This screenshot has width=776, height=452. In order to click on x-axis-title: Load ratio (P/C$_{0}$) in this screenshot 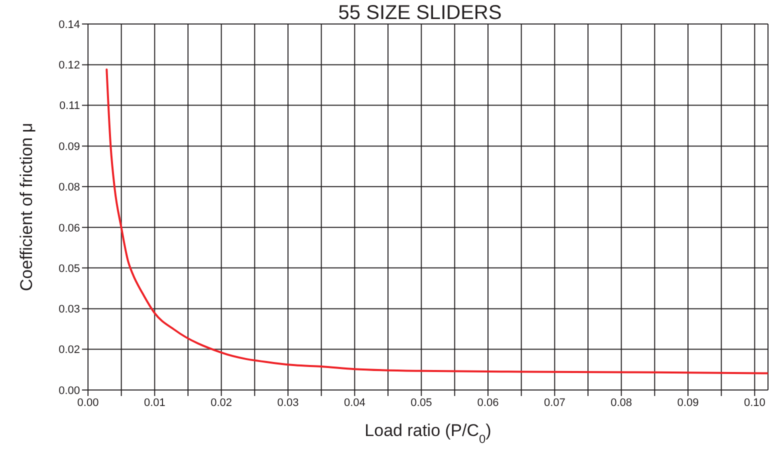, I will do `click(428, 433)`.